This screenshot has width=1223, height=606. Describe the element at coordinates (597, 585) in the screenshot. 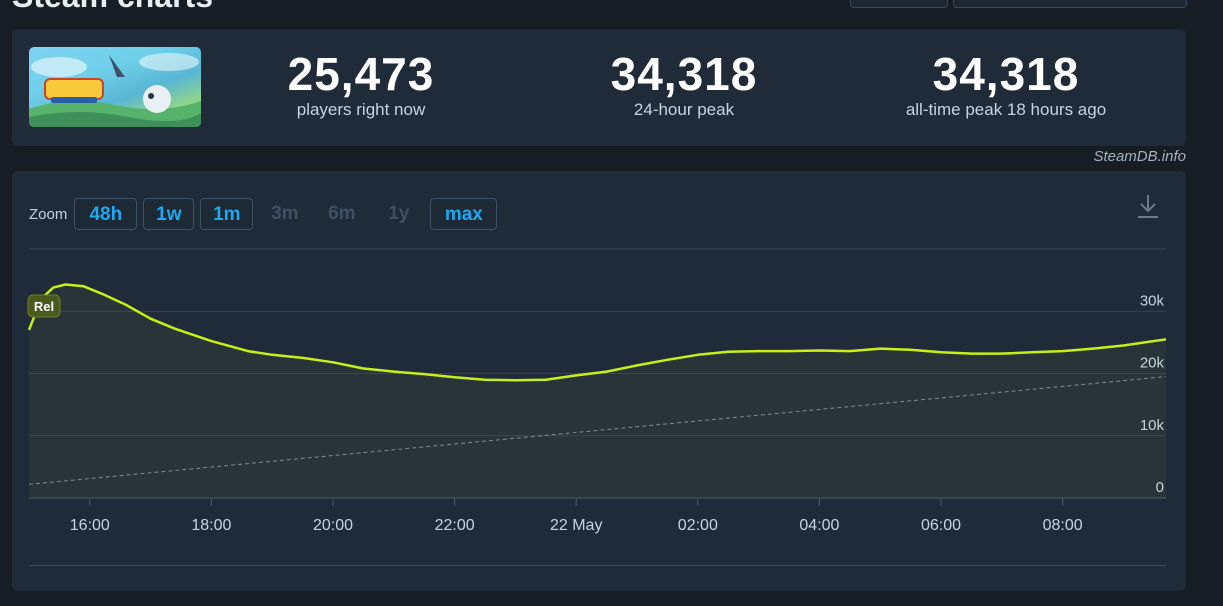

I see `chart-navigator` at that location.